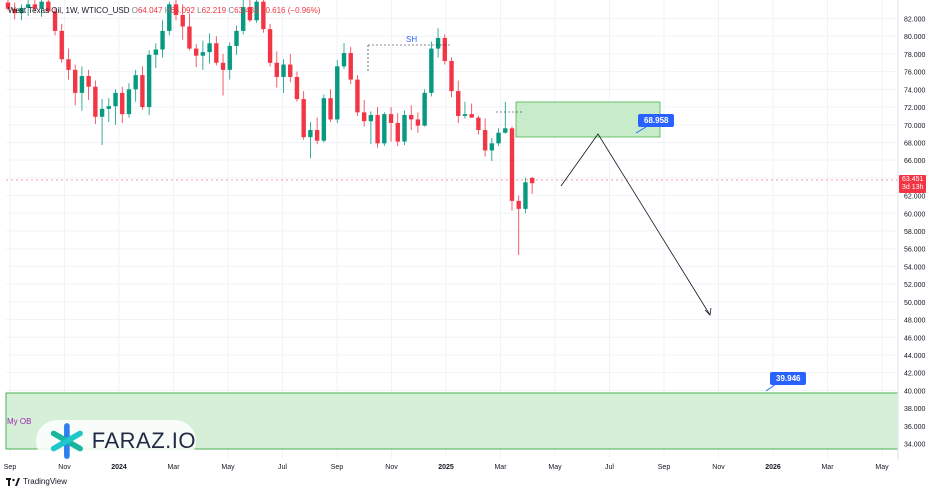 The height and width of the screenshot is (492, 936). What do you see at coordinates (150, 10) in the screenshot?
I see `open-value: 64.047` at bounding box center [150, 10].